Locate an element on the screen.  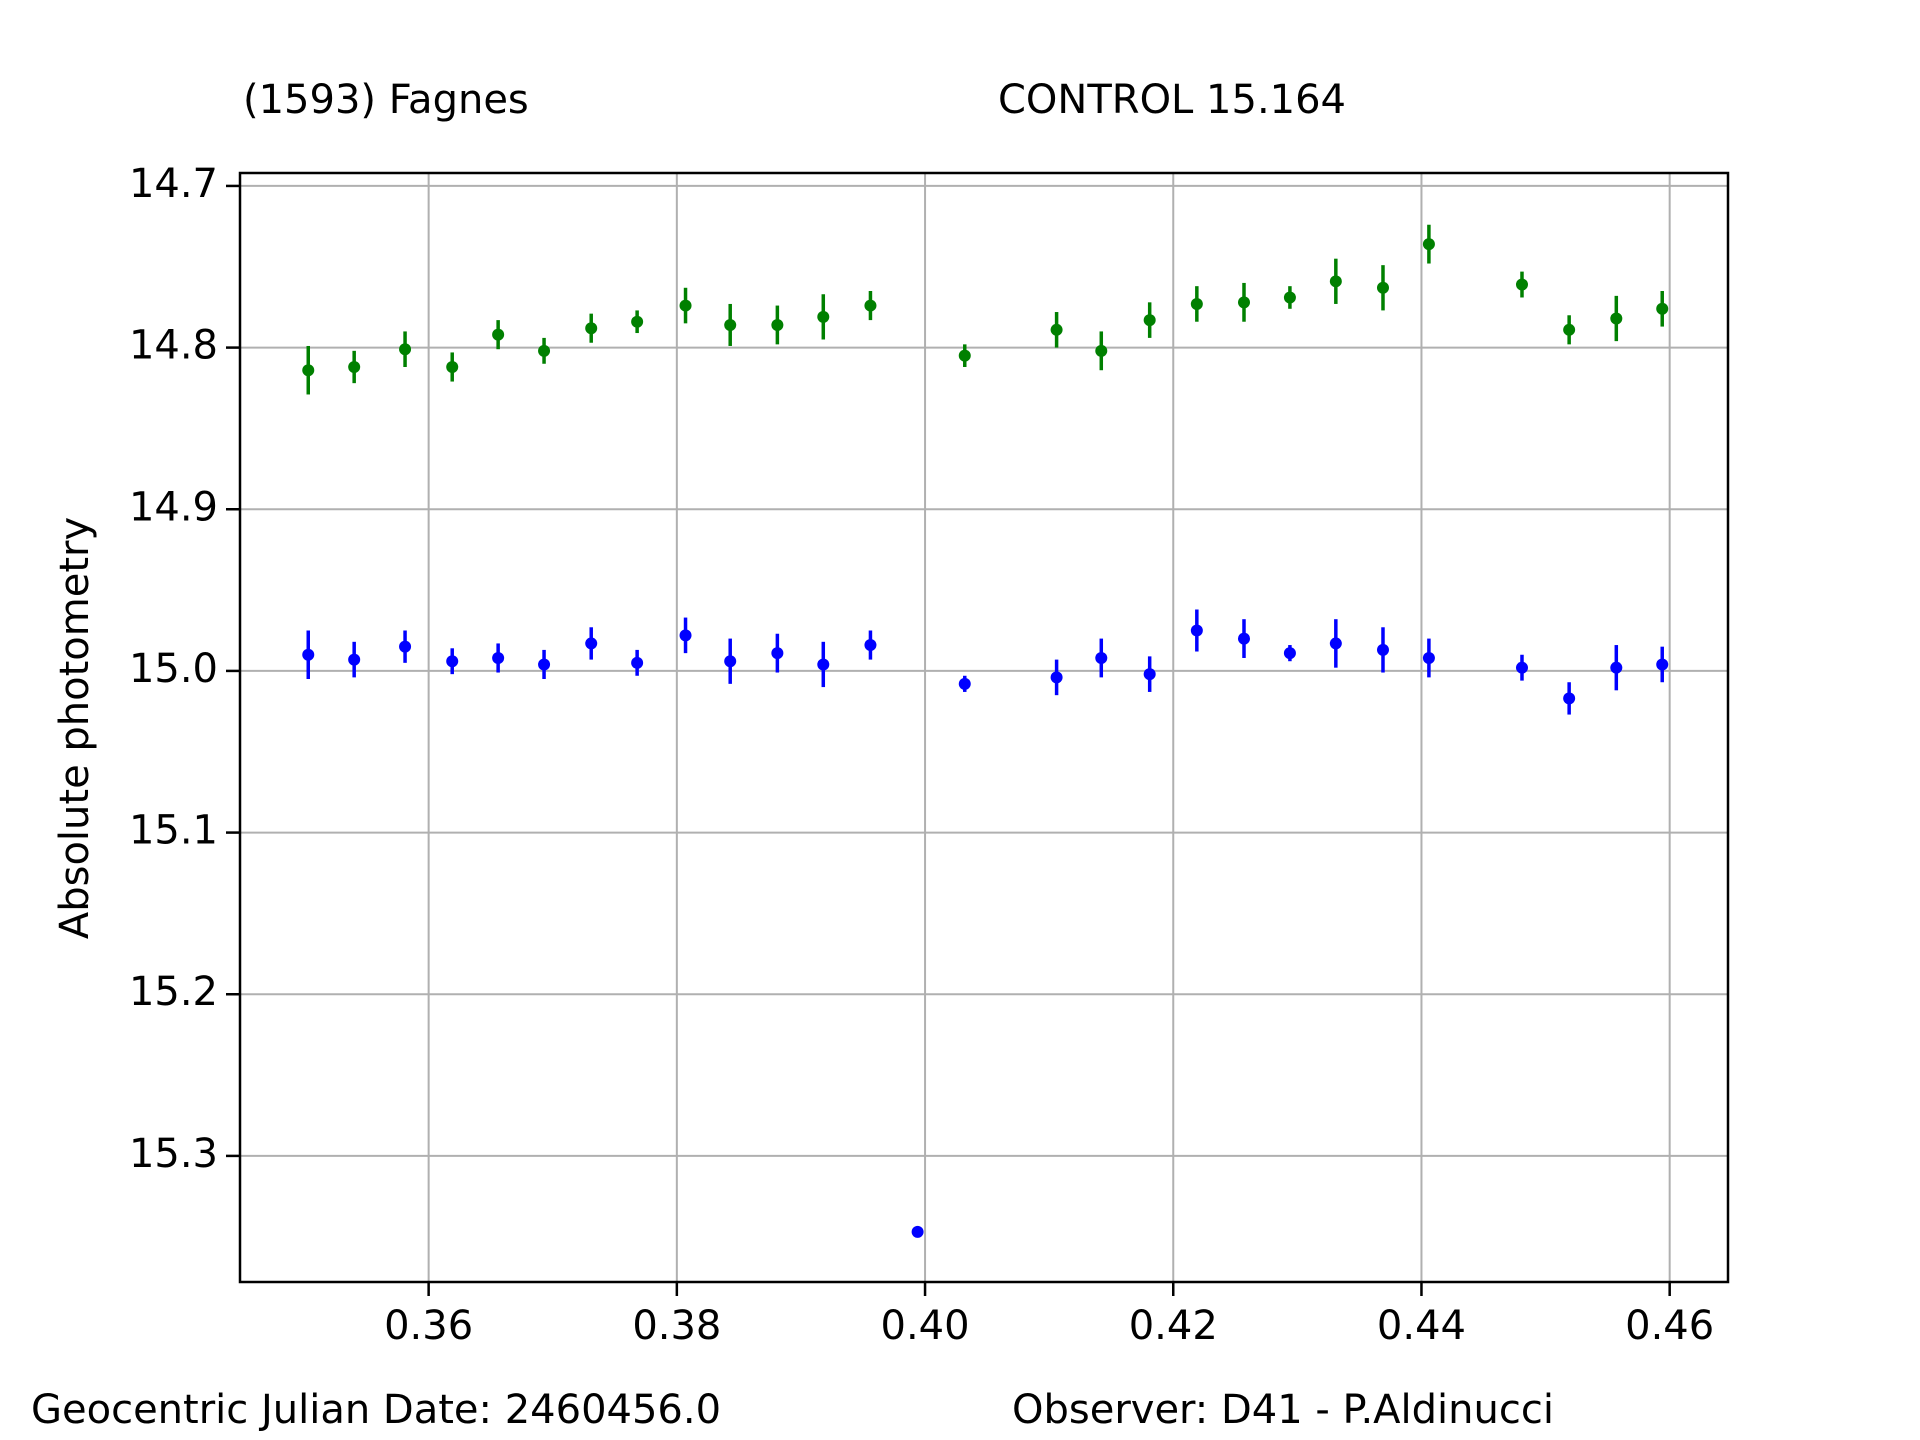
footer-annotation: Observer: D41 - P.Aldinucci is located at coordinates (1283, 1410).